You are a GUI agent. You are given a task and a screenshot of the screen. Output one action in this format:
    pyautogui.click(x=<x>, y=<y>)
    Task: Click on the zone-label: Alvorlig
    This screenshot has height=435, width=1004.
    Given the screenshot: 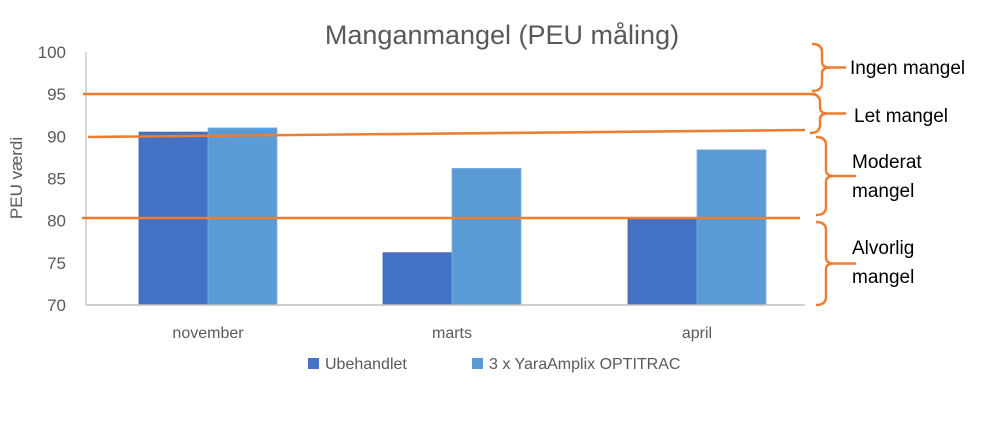 What is the action you would take?
    pyautogui.click(x=883, y=248)
    